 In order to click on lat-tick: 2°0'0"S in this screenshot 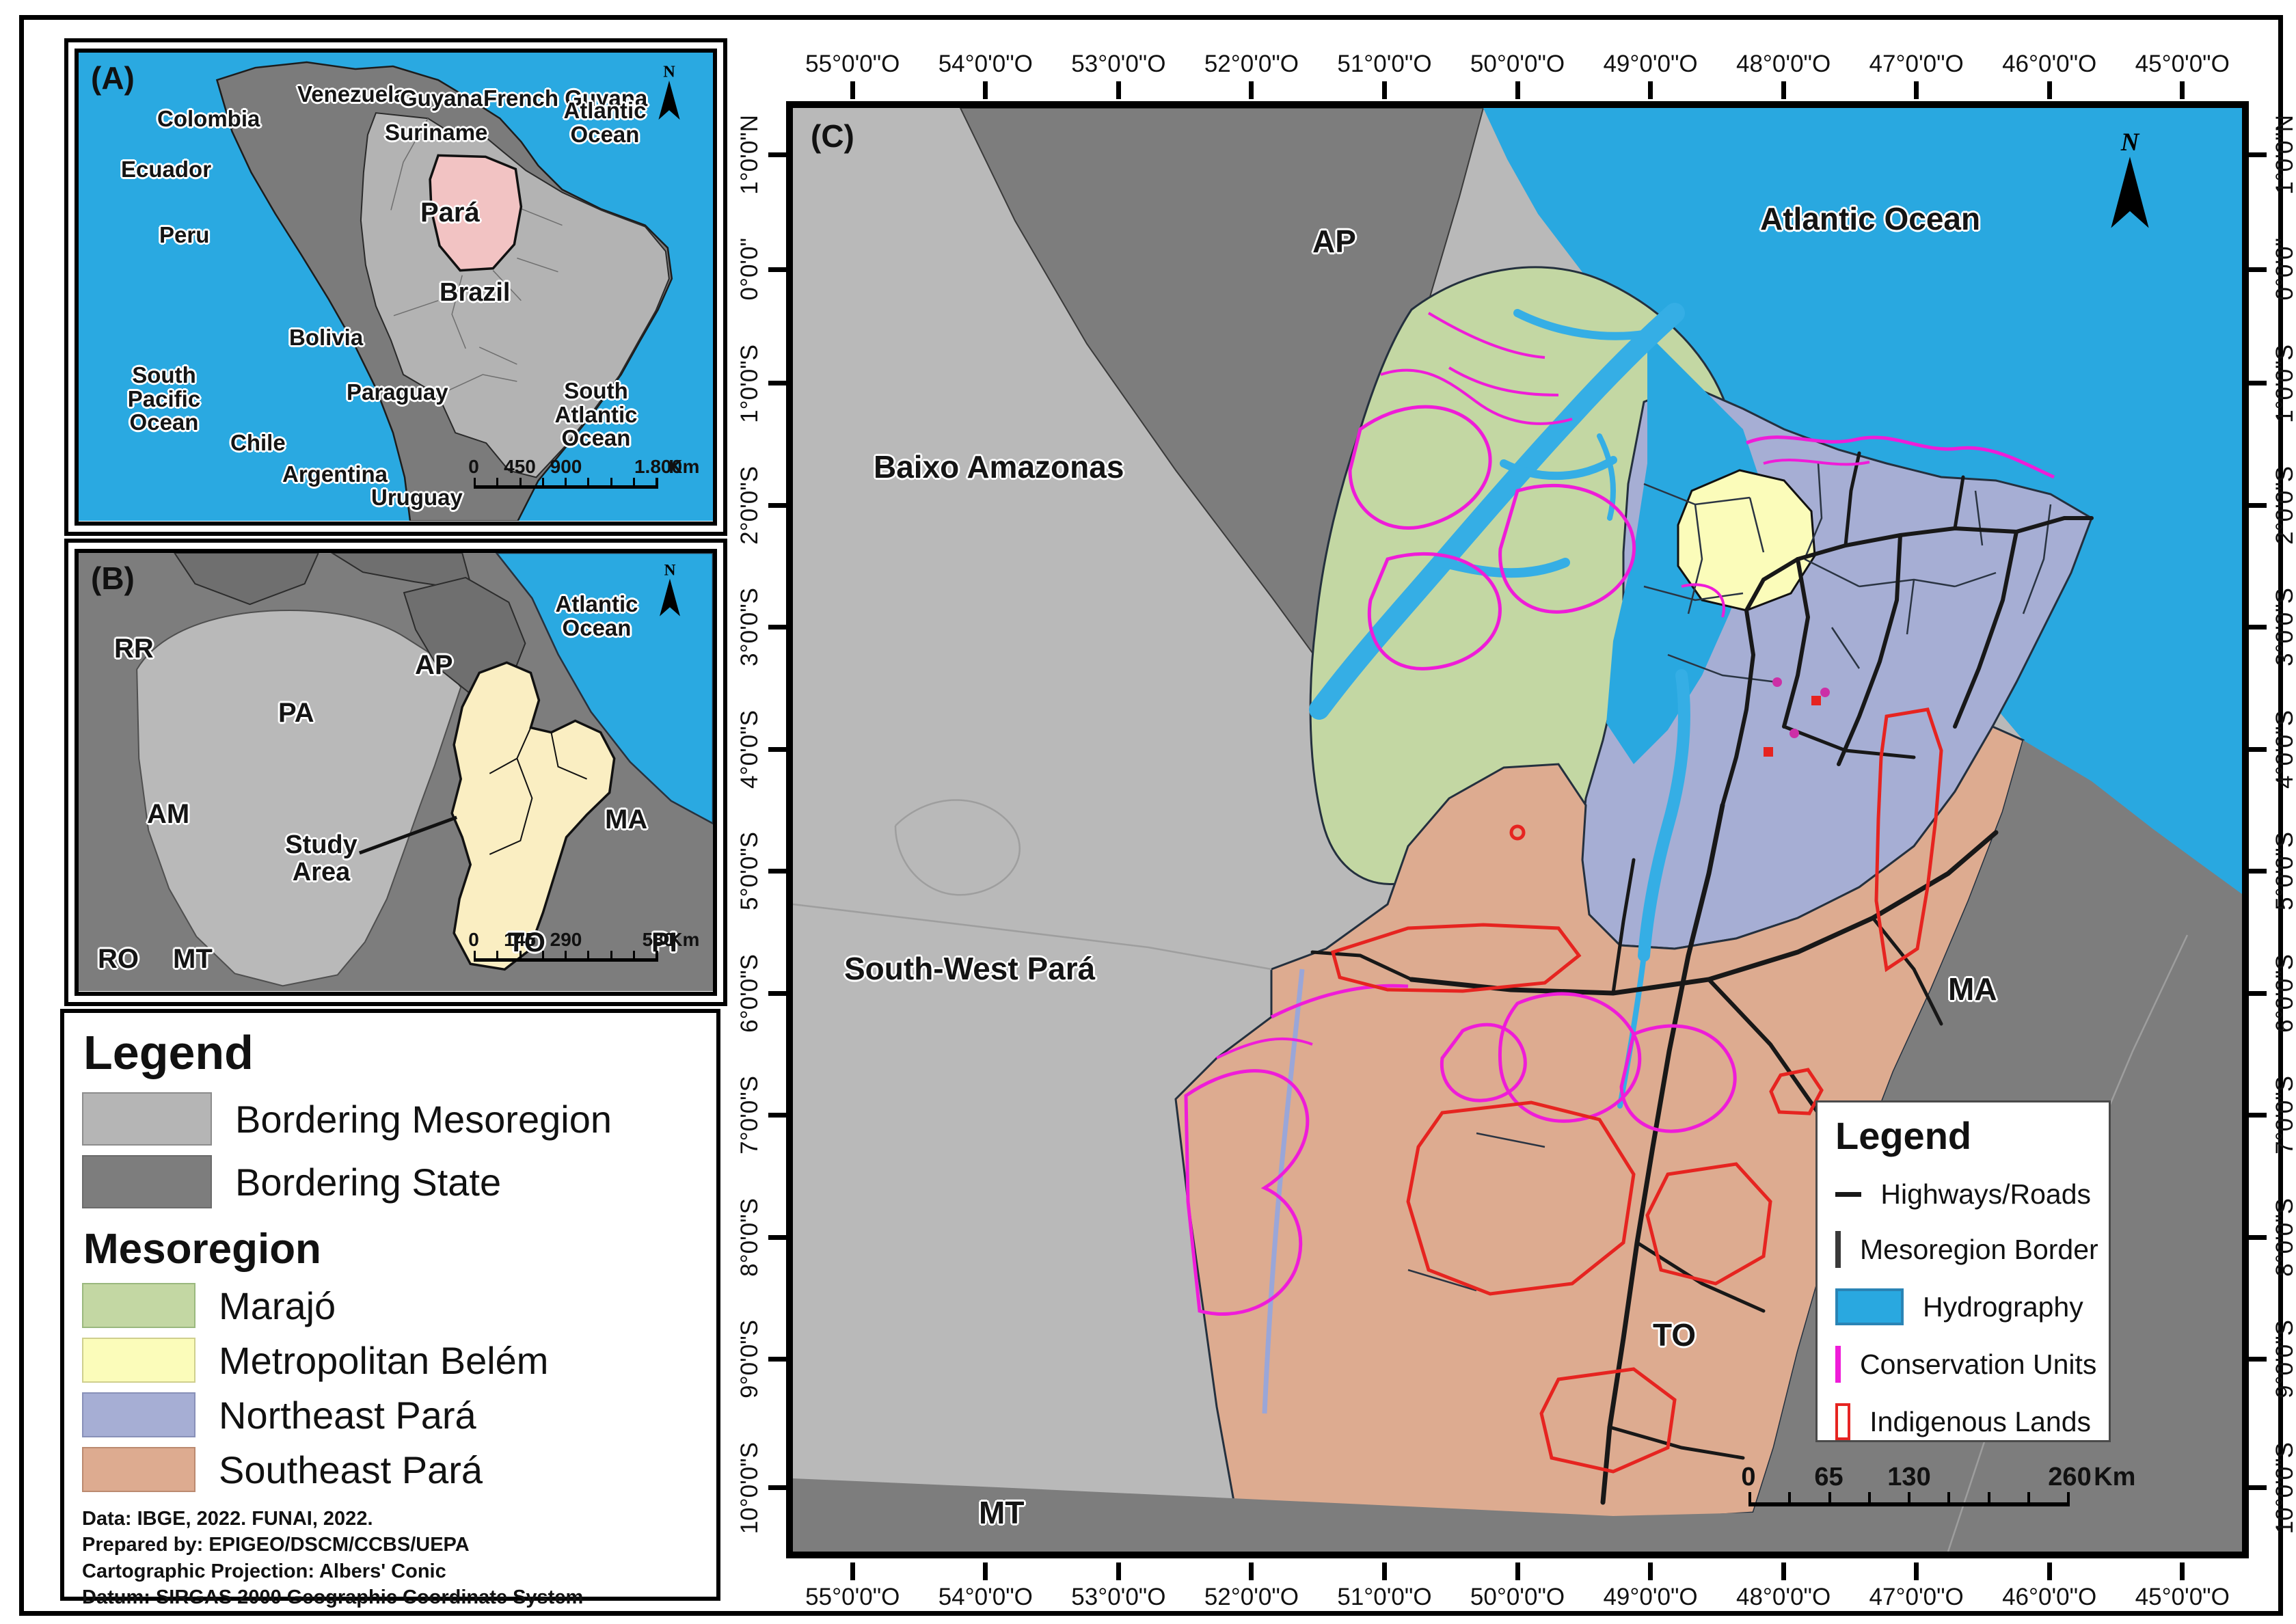, I will do `click(2272, 506)`.